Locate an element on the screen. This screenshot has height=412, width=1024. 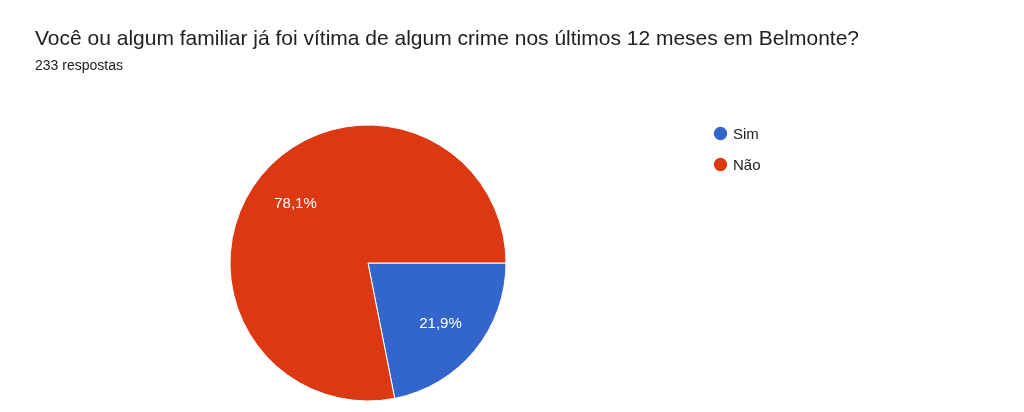
chart-title: Você ou algum familiar já foi vítima de algum crime nos últimos 12 meses em Belmonte? is located at coordinates (447, 37).